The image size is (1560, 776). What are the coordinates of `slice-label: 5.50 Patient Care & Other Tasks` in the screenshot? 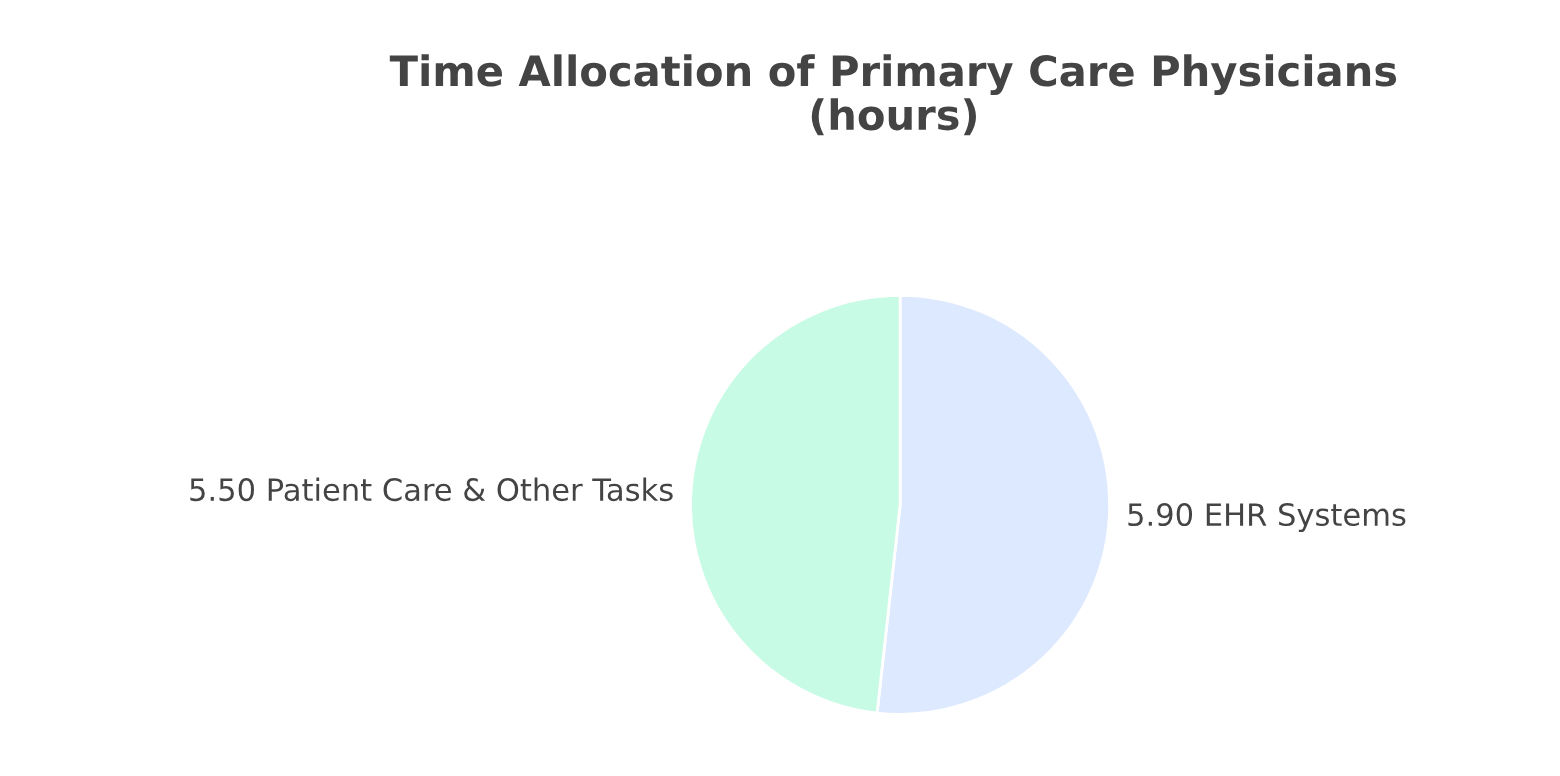 It's located at (431, 489).